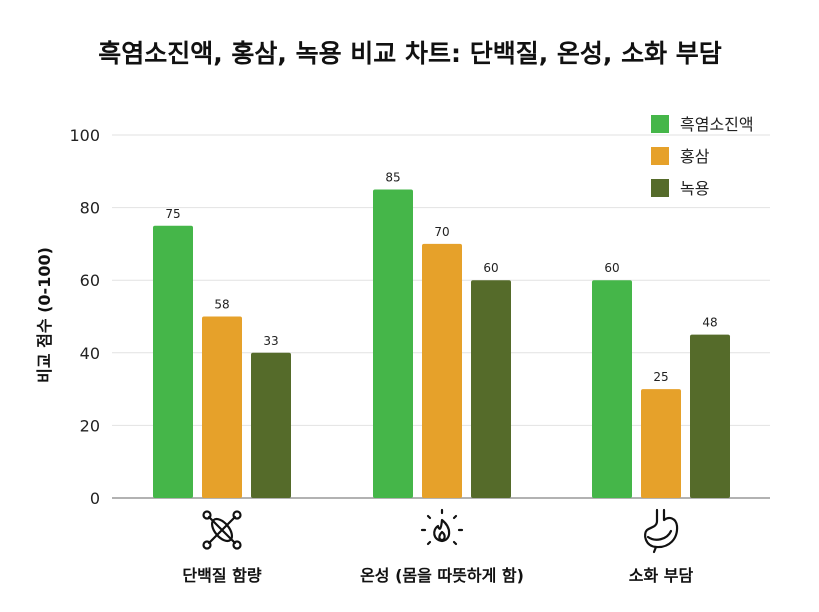 This screenshot has height=612, width=819. I want to click on y-tick-label: 100, so click(84, 135).